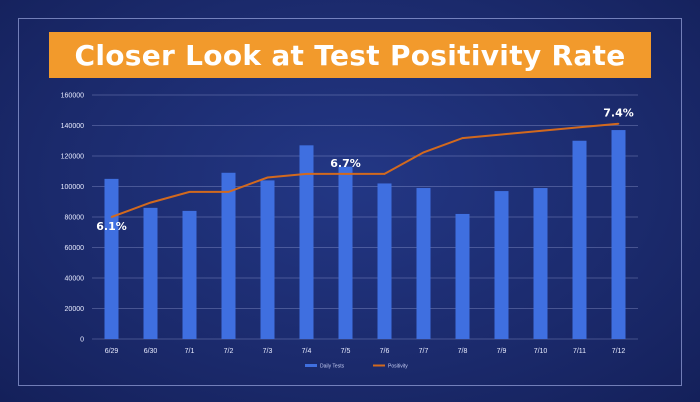 This screenshot has height=402, width=700. I want to click on positivity-point-7/8, so click(462, 138).